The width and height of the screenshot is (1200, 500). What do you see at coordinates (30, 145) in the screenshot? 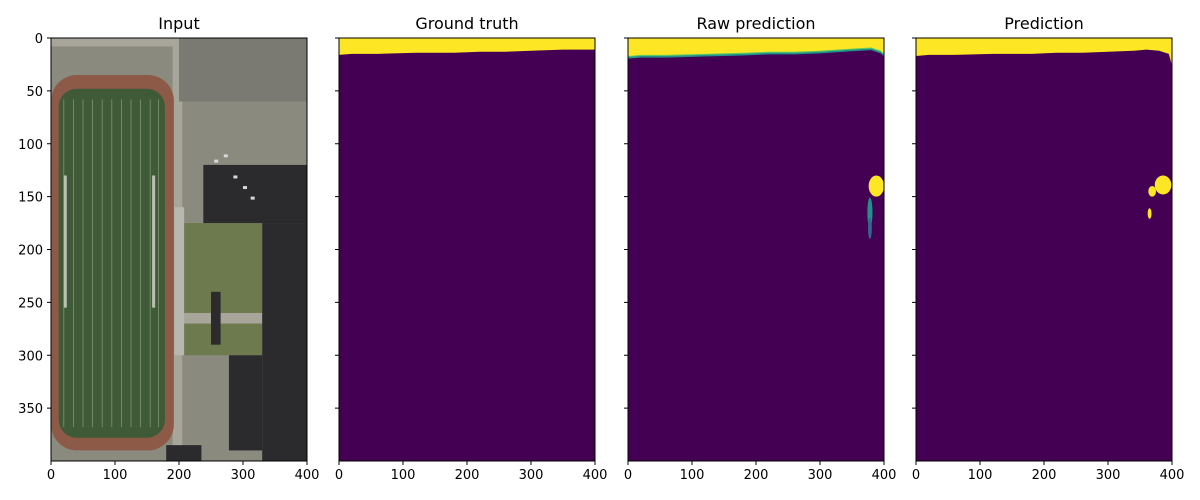
I see `y-tick-label: 100` at bounding box center [30, 145].